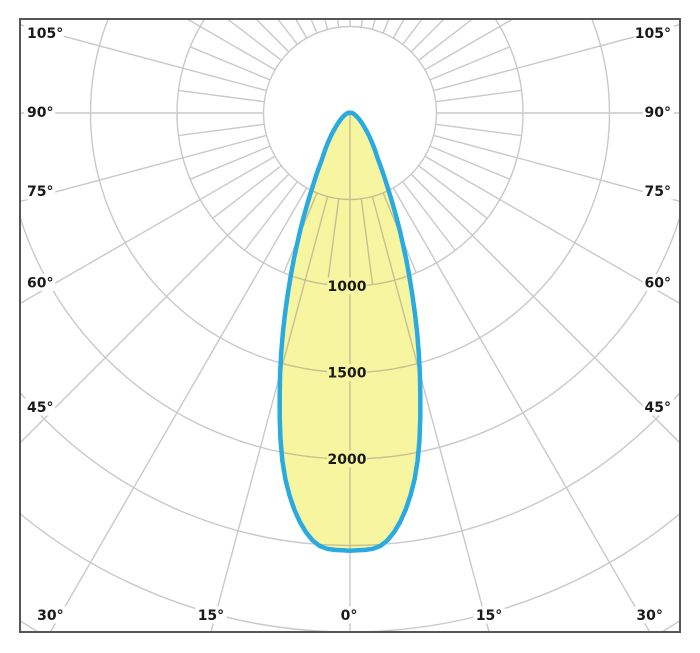 Image resolution: width=700 pixels, height=653 pixels. I want to click on ring-label: 1000 1500 2000, so click(347, 372).